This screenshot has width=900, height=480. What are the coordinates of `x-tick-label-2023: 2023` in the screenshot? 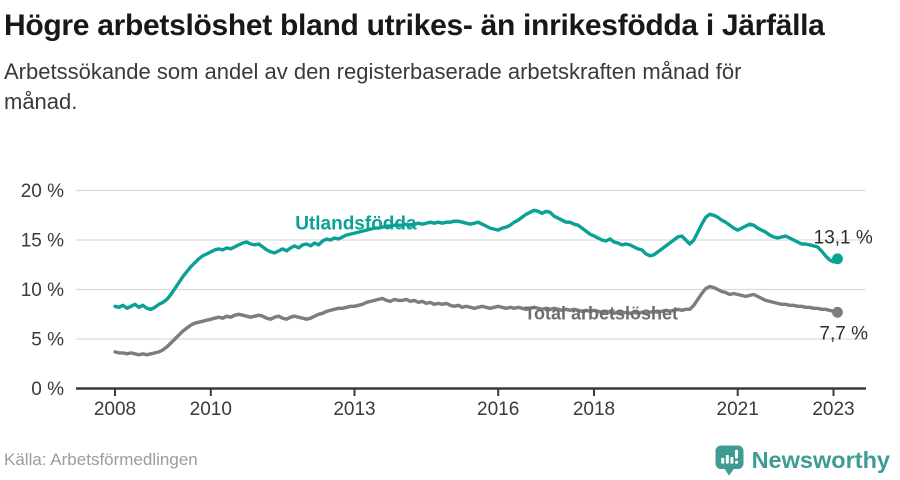 It's located at (833, 409).